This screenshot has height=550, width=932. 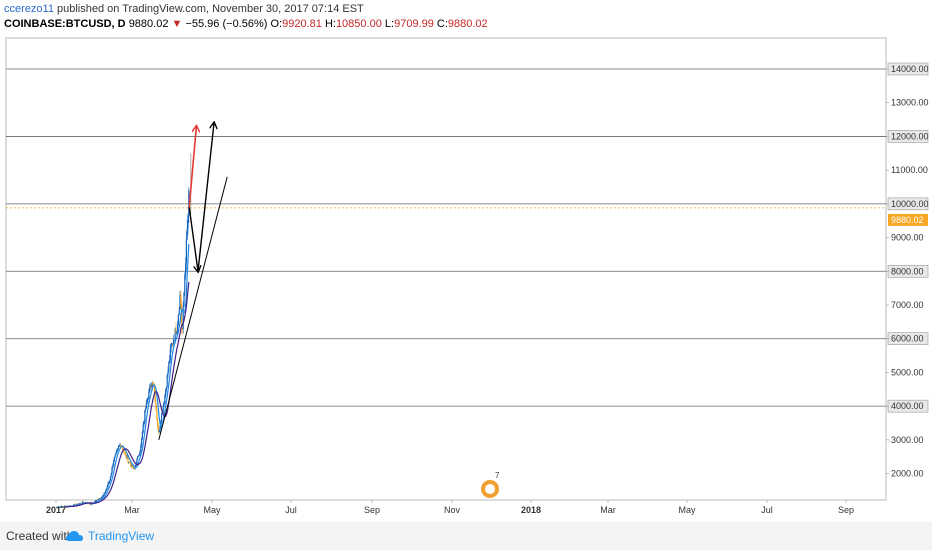 What do you see at coordinates (442, 24) in the screenshot?
I see `close-label: C:` at bounding box center [442, 24].